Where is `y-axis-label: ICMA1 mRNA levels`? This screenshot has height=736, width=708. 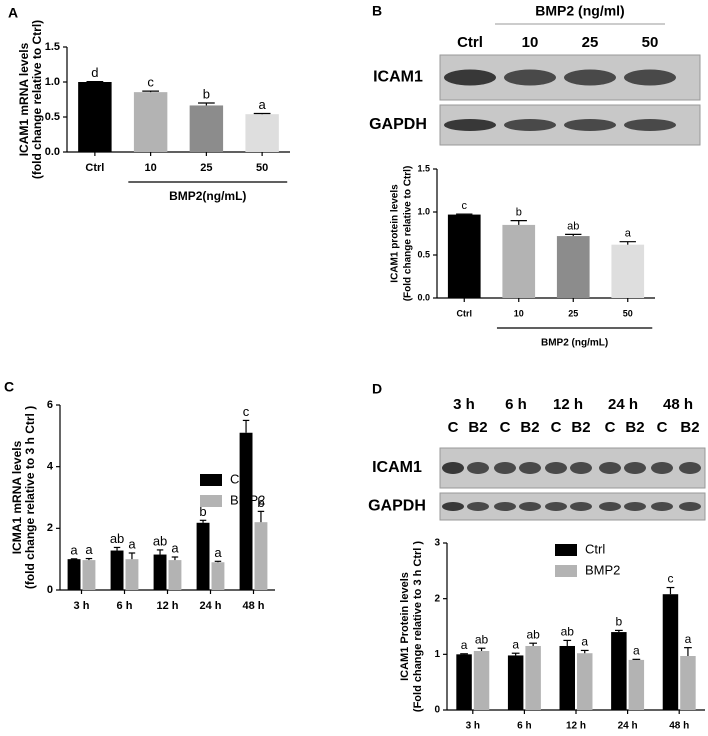 y-axis-label: ICMA1 mRNA levels is located at coordinates (17, 497).